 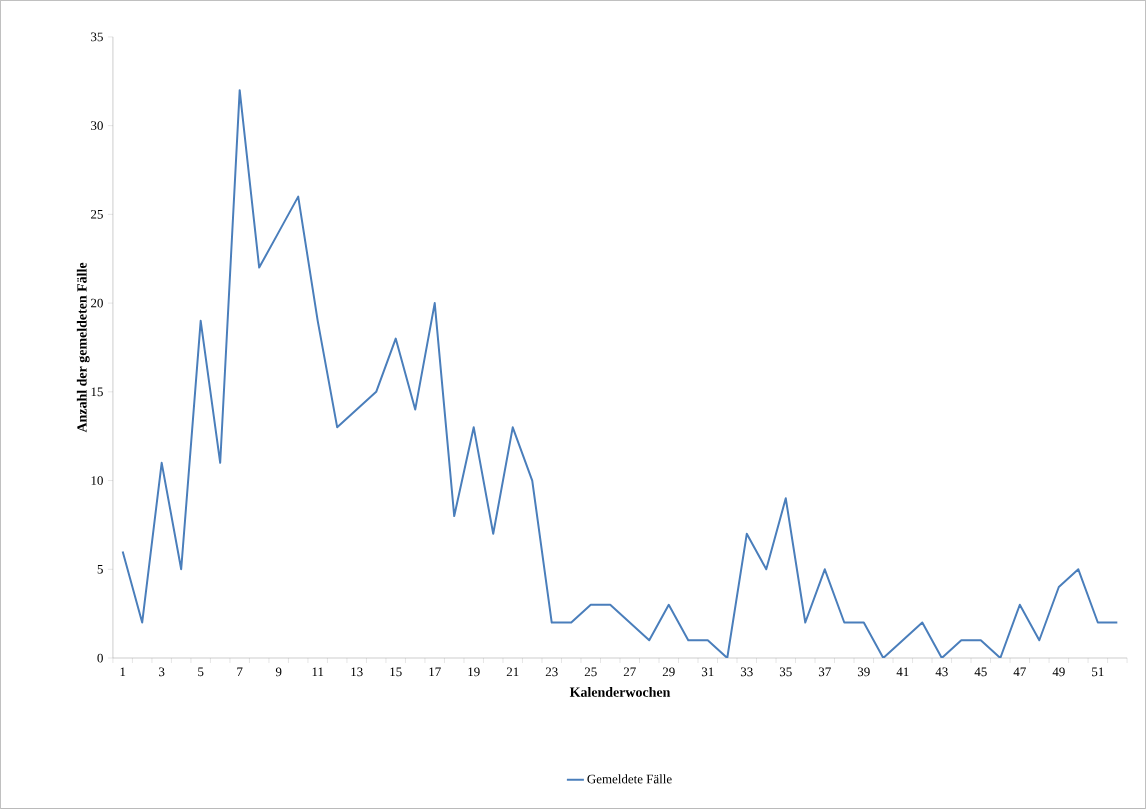 I want to click on x-tick-label: 5, so click(x=201, y=672).